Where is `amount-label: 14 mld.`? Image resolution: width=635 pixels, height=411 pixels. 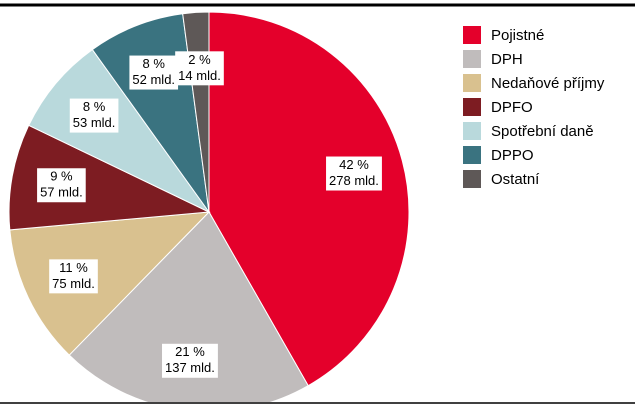 amount-label: 14 mld. is located at coordinates (199, 75).